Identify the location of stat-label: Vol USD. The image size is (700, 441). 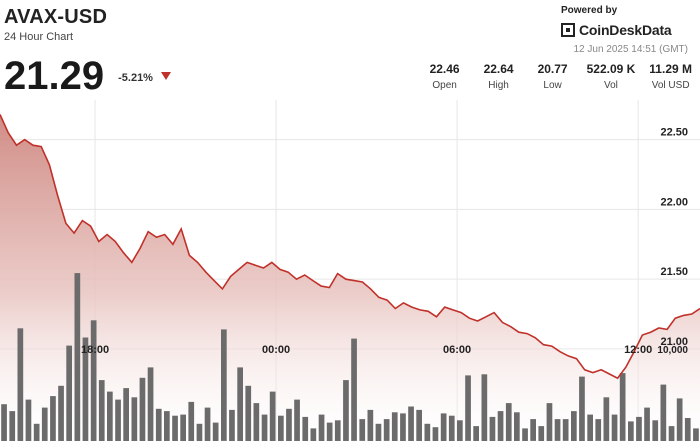
(670, 85).